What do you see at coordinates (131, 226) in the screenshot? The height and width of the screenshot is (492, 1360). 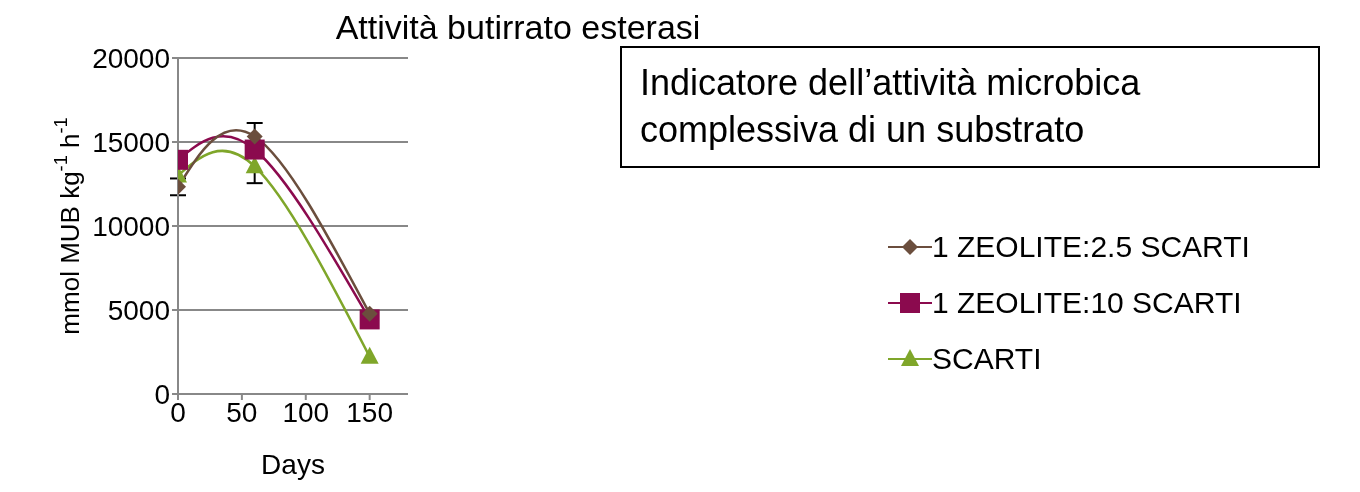 I see `y-tick-label: 10000` at bounding box center [131, 226].